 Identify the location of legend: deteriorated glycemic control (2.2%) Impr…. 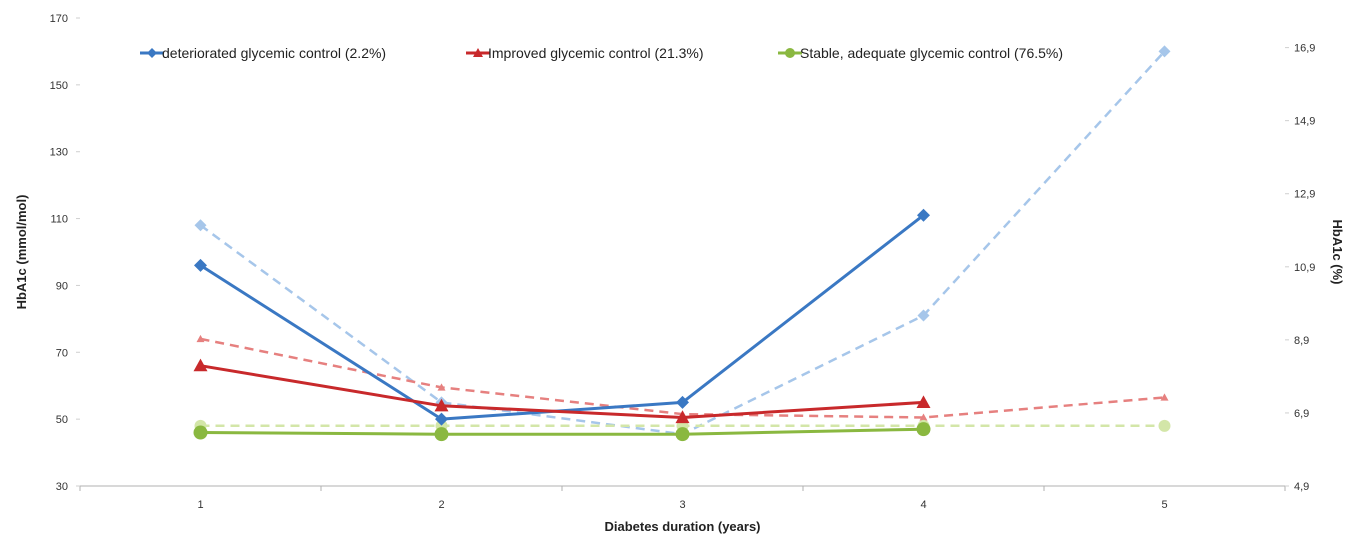
(601, 53).